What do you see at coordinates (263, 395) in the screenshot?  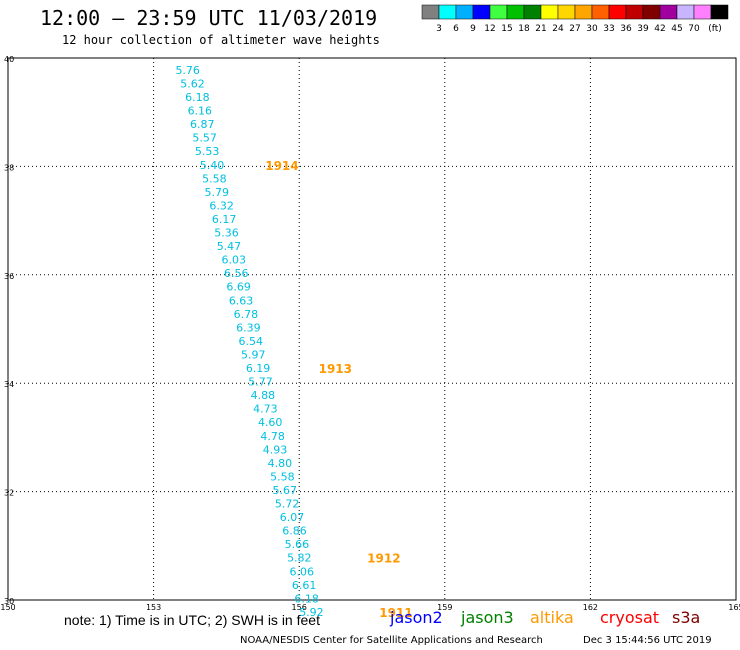 I see `wave-height-value: 4.88` at bounding box center [263, 395].